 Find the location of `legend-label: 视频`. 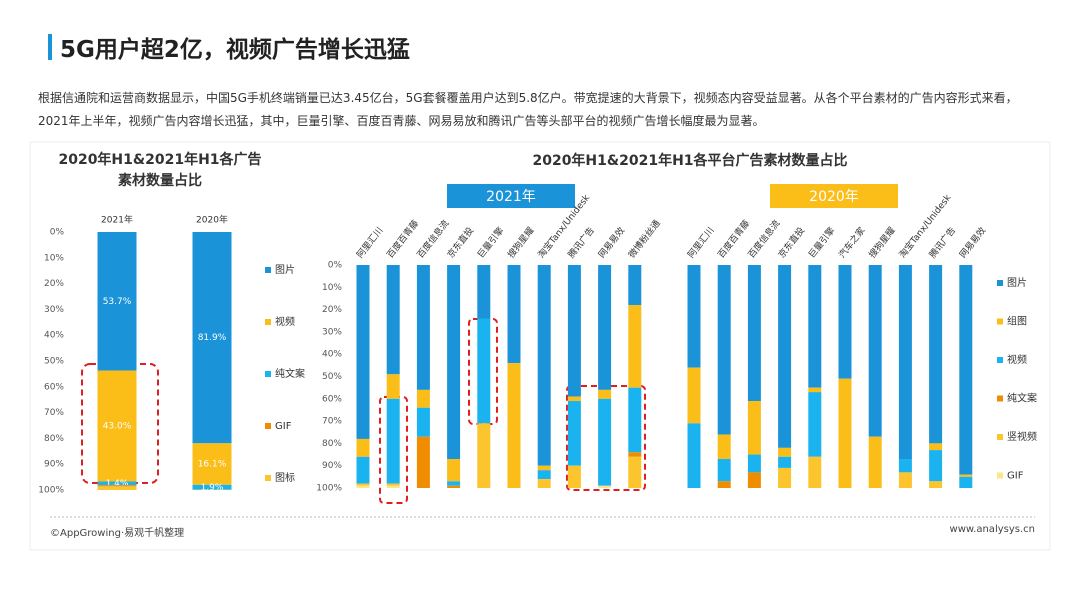

legend-label: 视频 is located at coordinates (1017, 359).